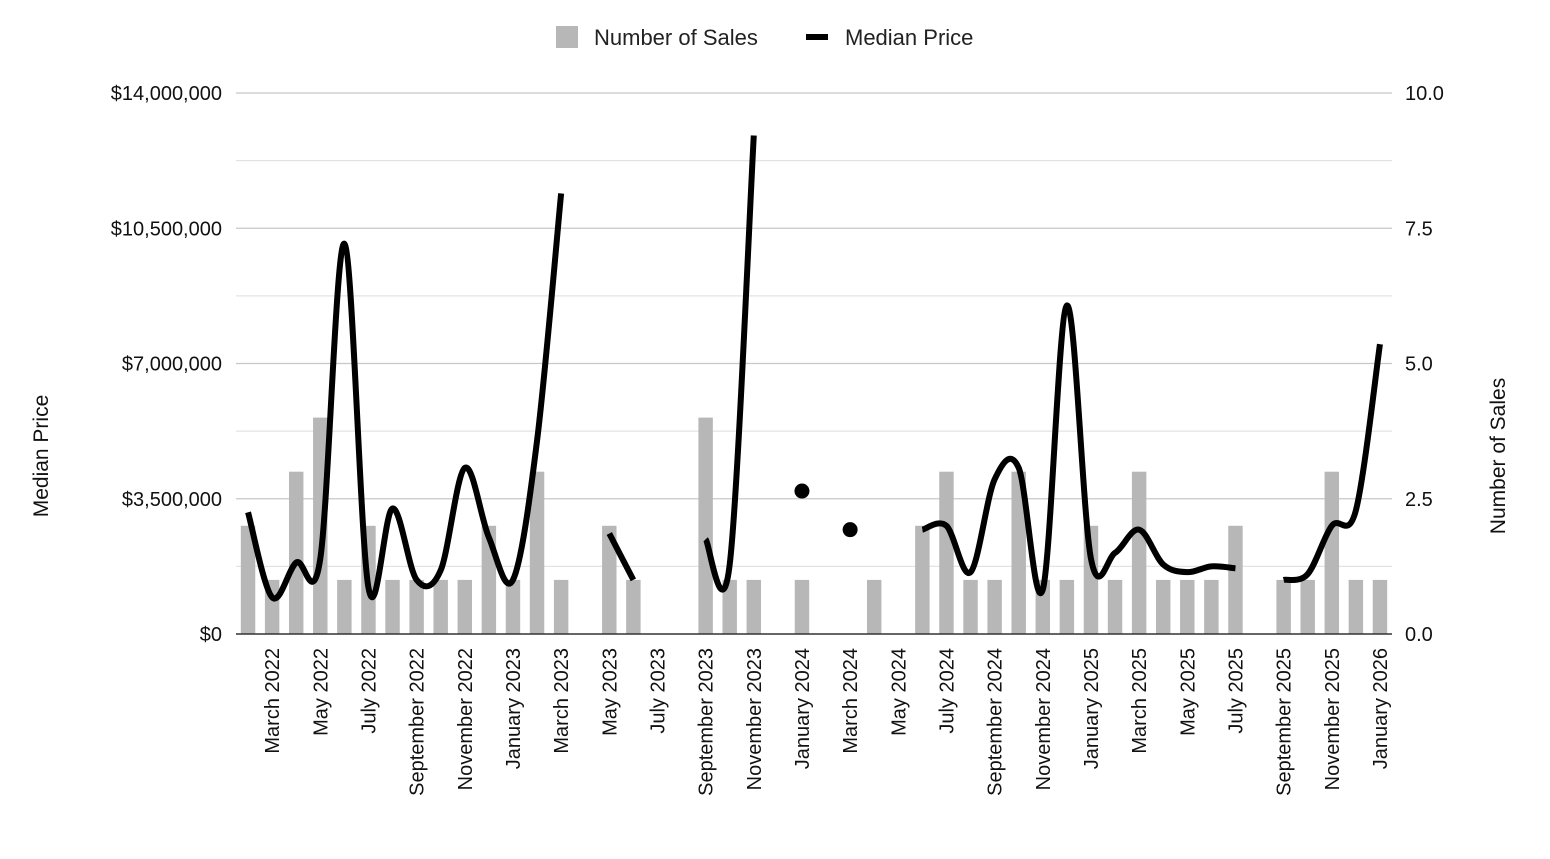  I want to click on left-axis-title: Median Price, so click(41, 456).